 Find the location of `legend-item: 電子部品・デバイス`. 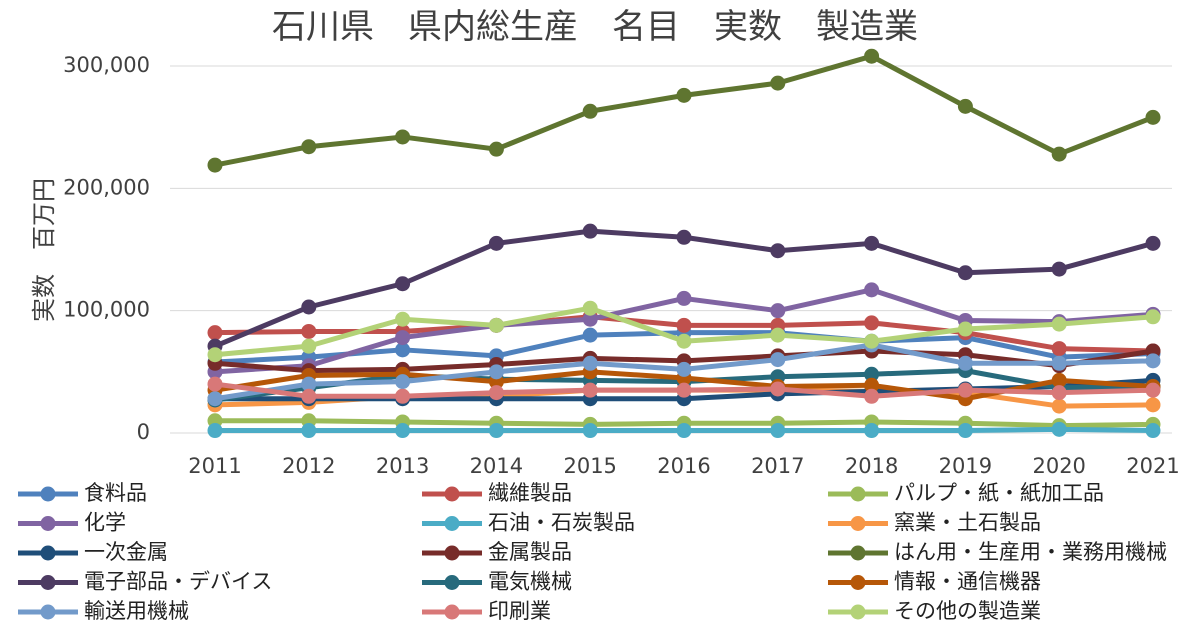

legend-item: 電子部品・デバイス is located at coordinates (145, 582).